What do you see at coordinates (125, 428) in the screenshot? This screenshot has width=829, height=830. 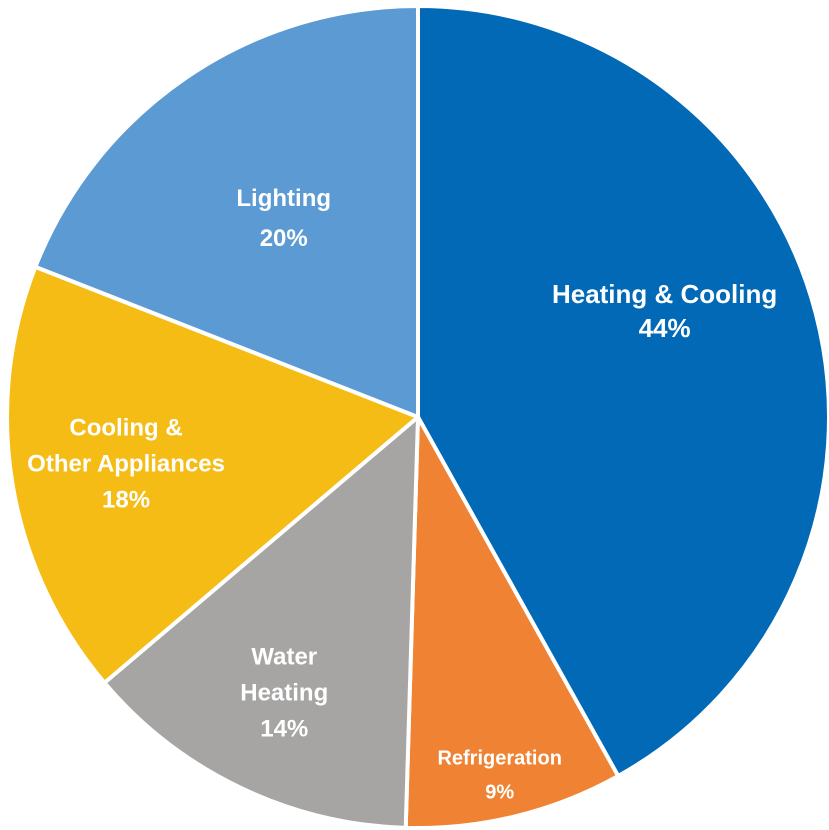 I see `slice-category-label: Cooling &` at bounding box center [125, 428].